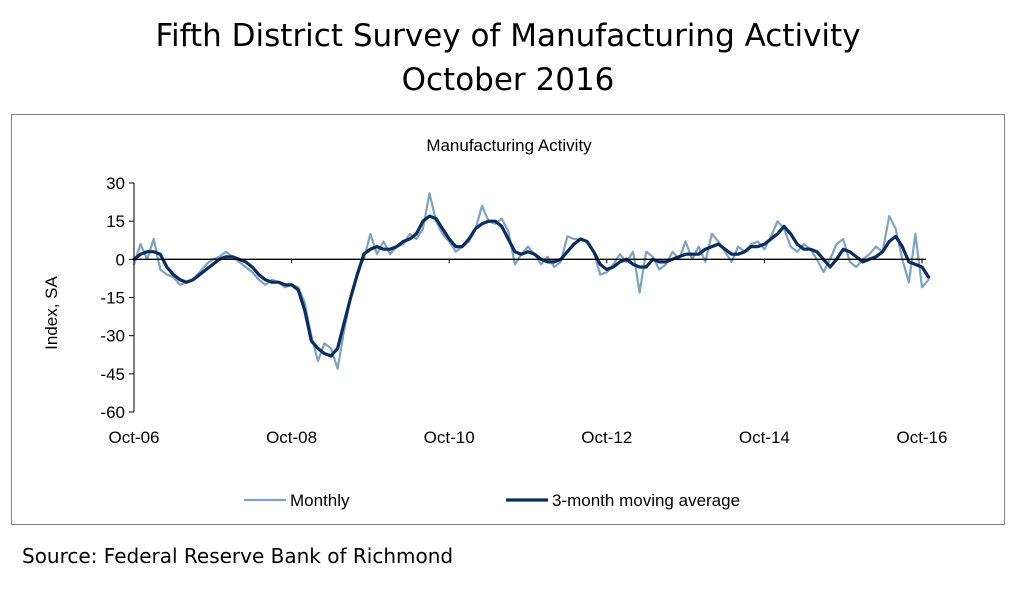 The height and width of the screenshot is (589, 1016). Describe the element at coordinates (238, 556) in the screenshot. I see `source-note: Source: Federal Reserve Bank of Richmond` at that location.